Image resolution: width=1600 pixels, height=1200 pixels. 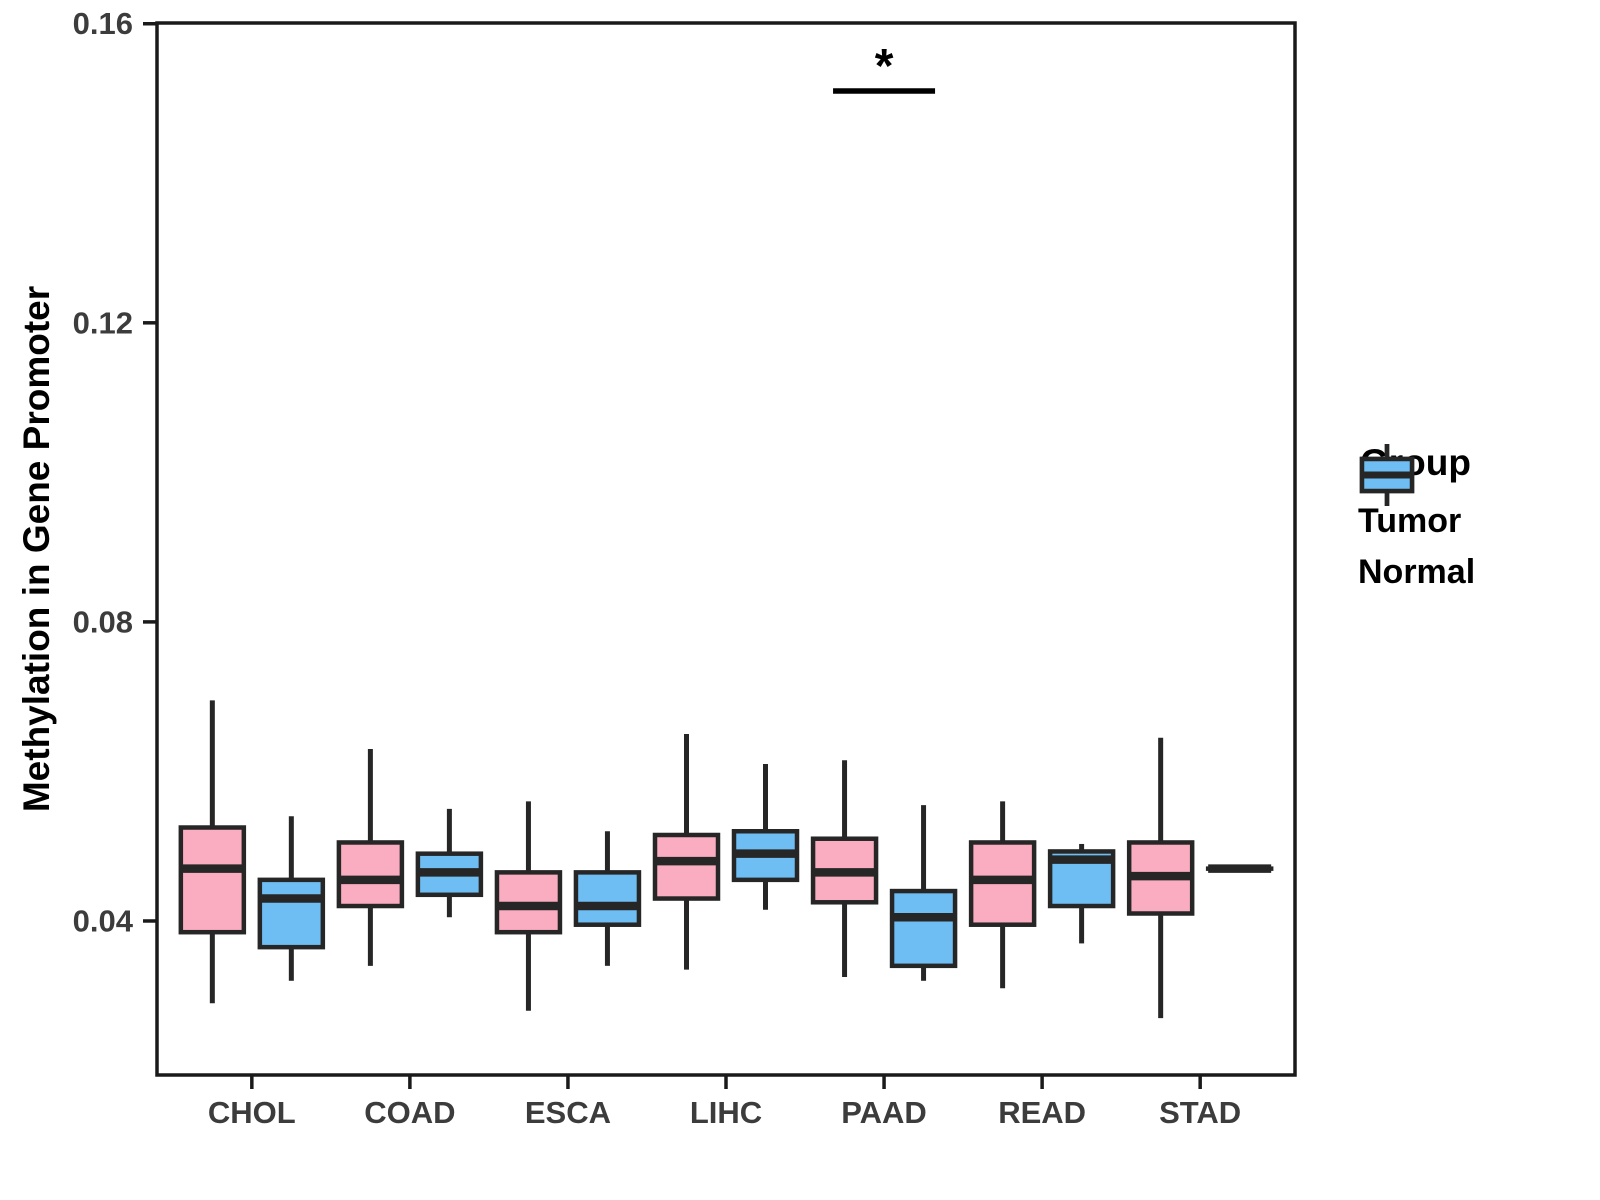 I want to click on box-PAAD-normal, so click(x=923, y=928).